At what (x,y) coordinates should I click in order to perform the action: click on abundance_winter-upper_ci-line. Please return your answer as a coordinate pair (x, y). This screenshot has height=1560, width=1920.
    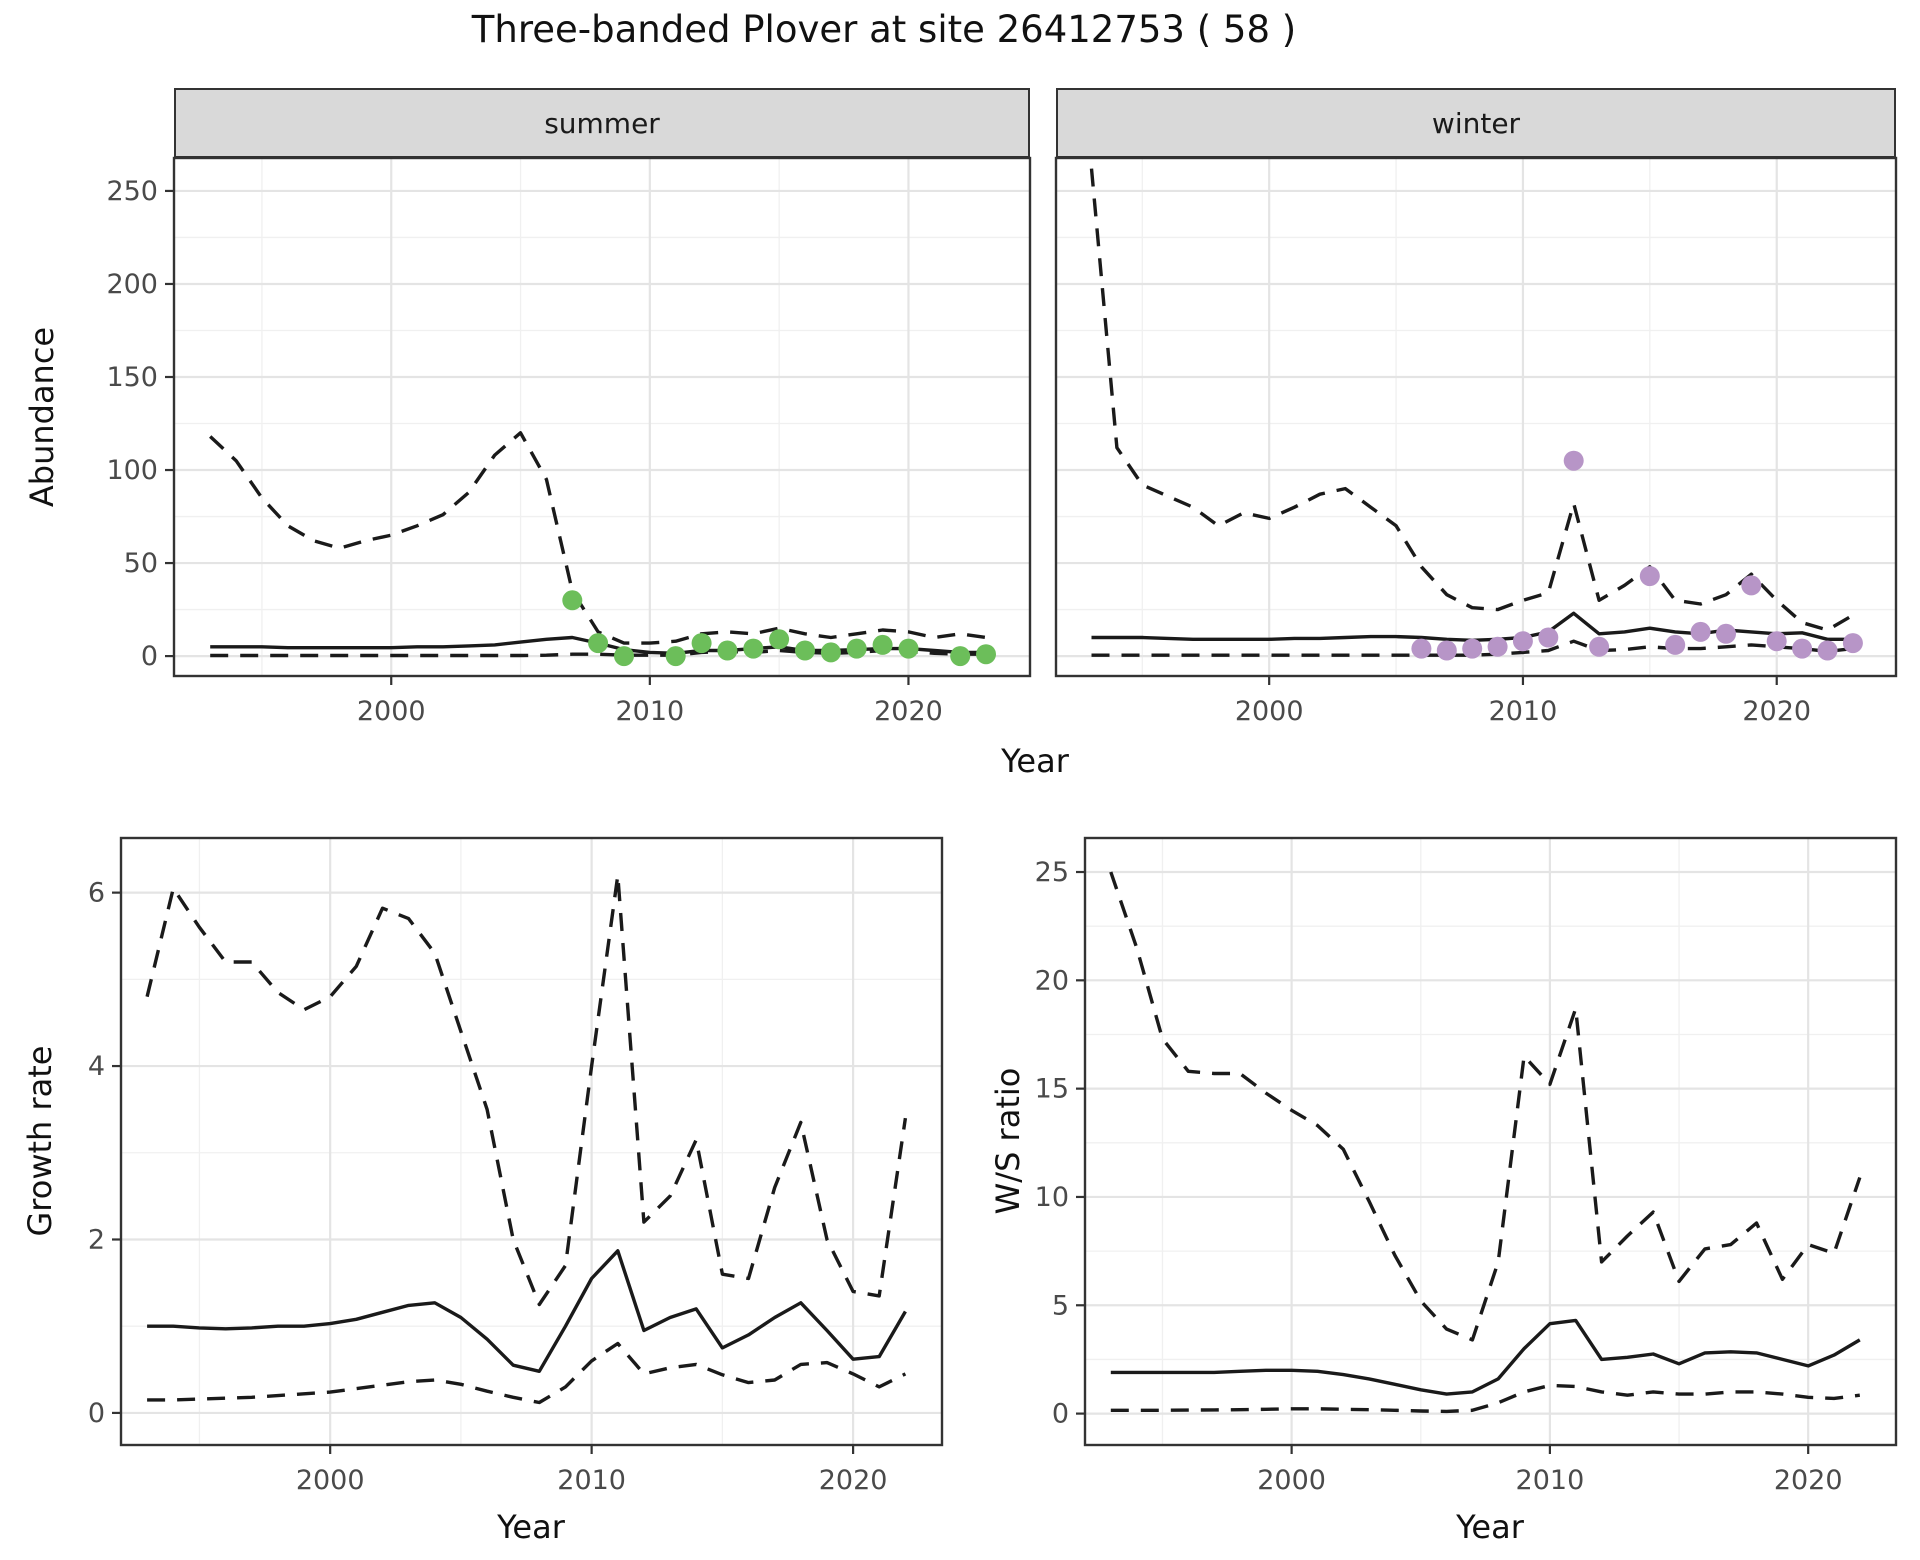
    Looking at the image, I should click on (1471, 400).